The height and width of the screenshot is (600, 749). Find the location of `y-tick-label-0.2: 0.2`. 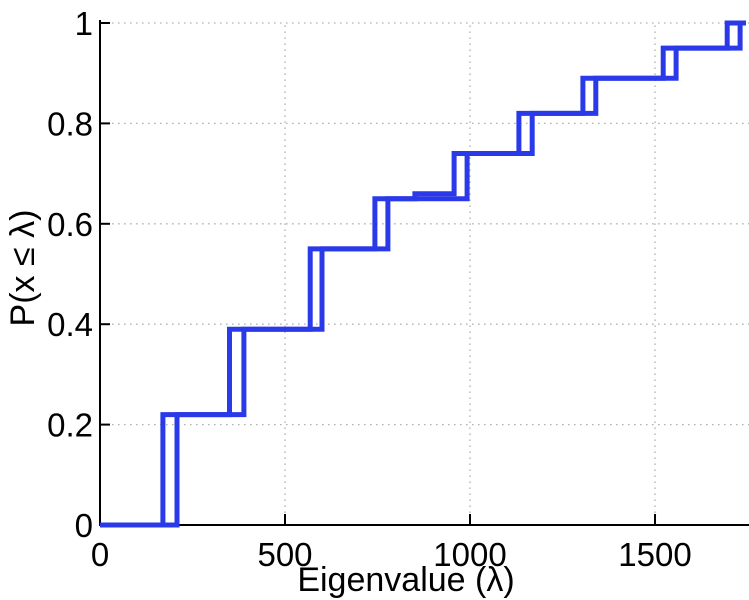

y-tick-label-0.2: 0.2 is located at coordinates (70, 425).